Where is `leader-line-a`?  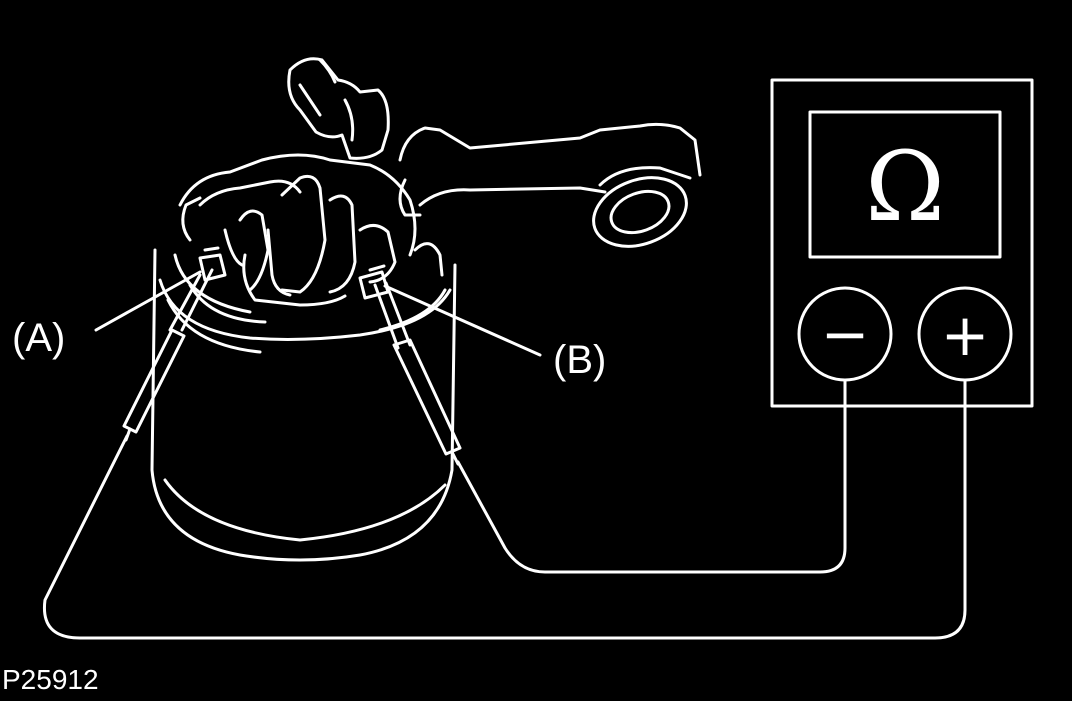 leader-line-a is located at coordinates (148, 301).